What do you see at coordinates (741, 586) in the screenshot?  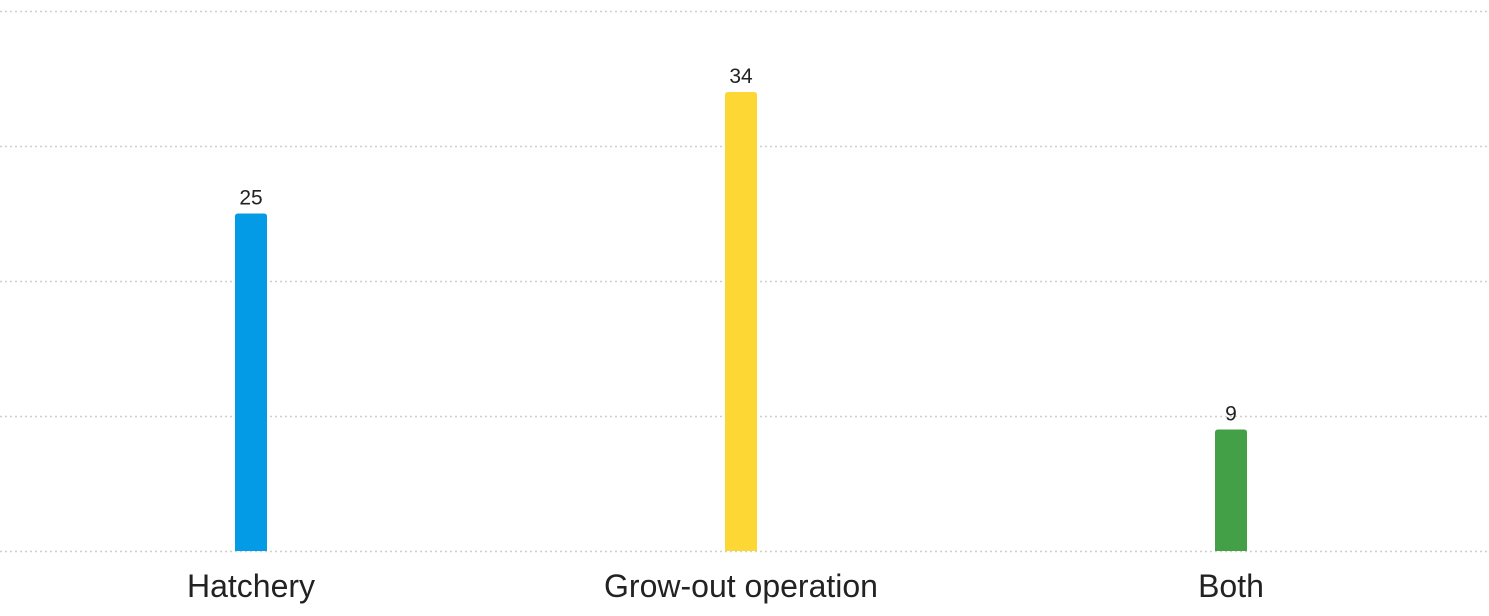 I see `category-label: Grow-out operation` at bounding box center [741, 586].